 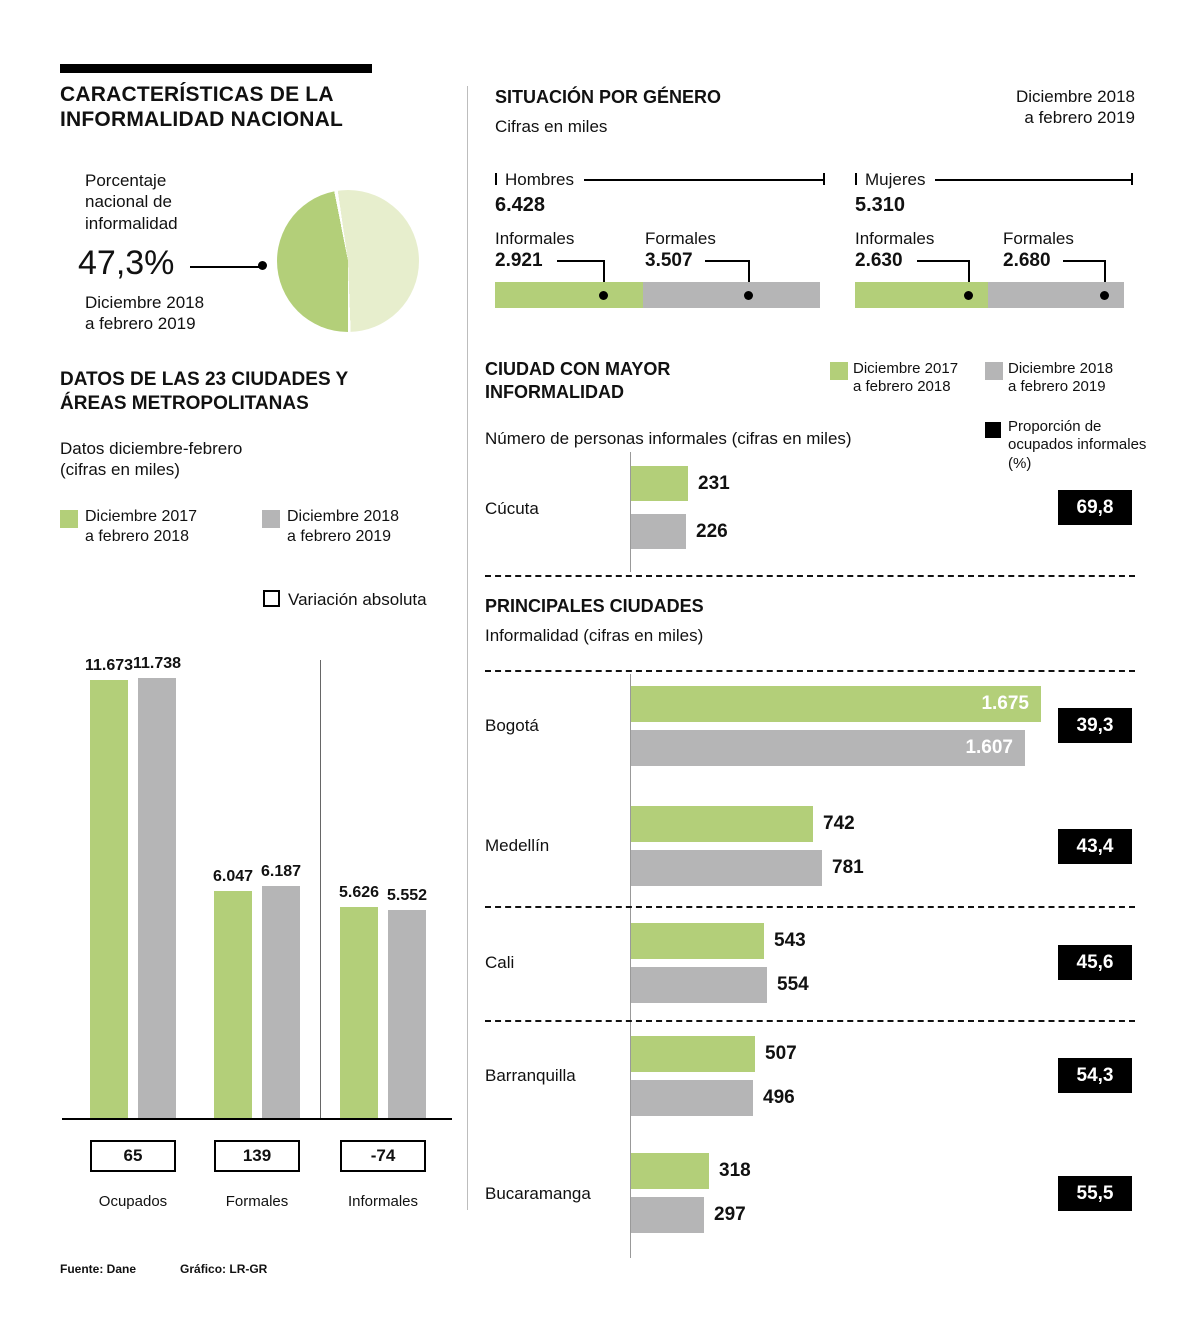 I want to click on bar-value-label: 318, so click(x=735, y=1170).